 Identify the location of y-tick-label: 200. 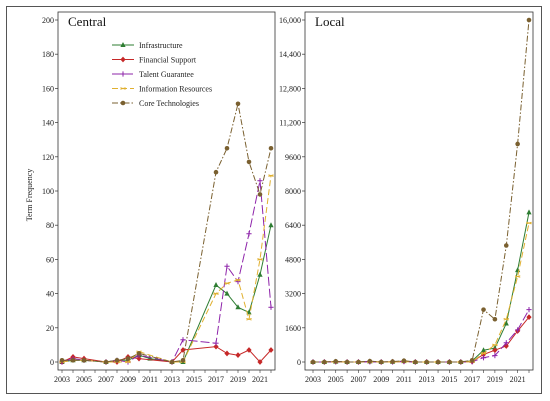
(48, 20).